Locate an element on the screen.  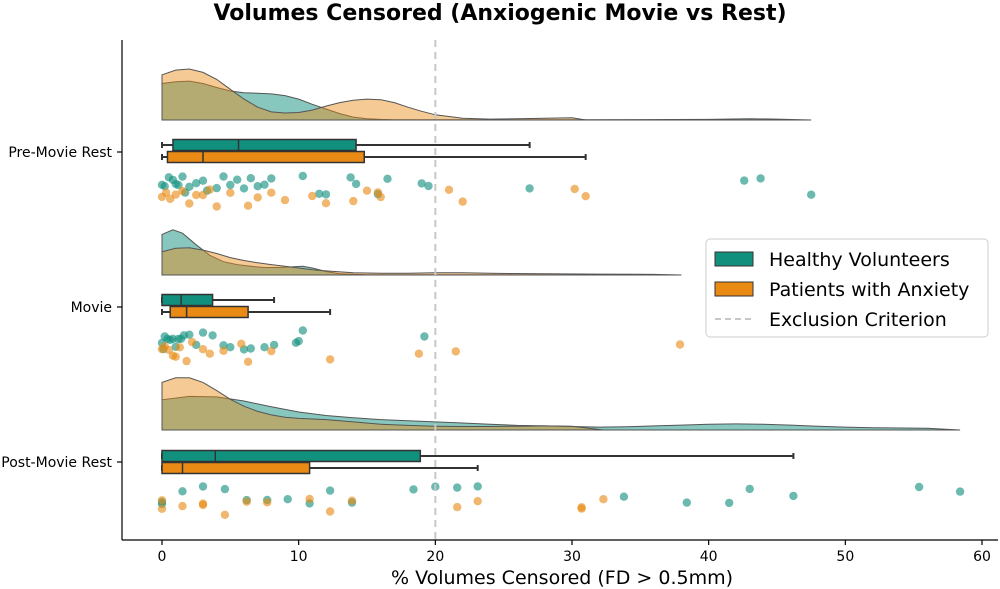
pre-movie-rest-anxiety-points is located at coordinates (373, 197).